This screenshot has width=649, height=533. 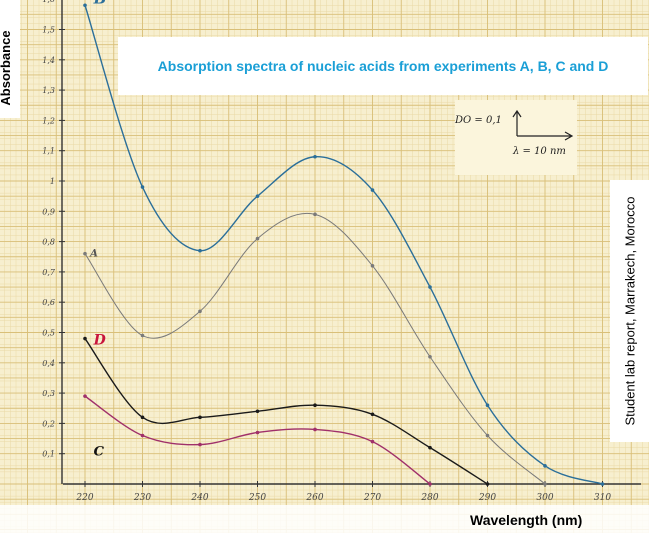 I want to click on x-tick-label: 240, so click(x=199, y=498).